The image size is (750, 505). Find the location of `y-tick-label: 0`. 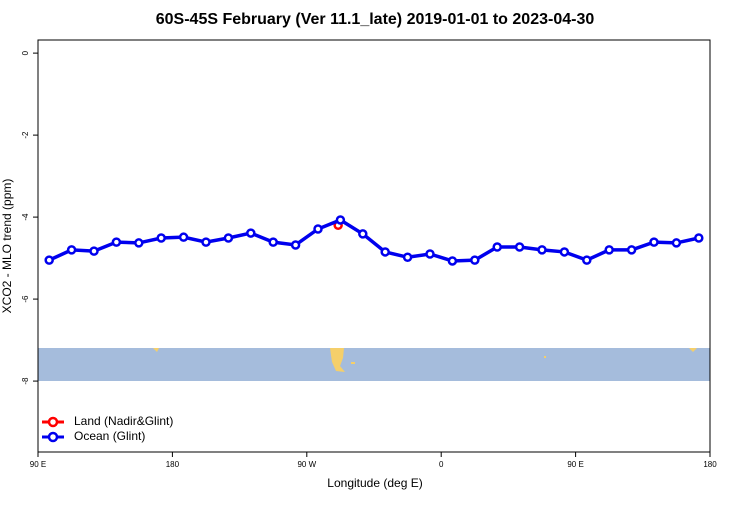

y-tick-label: 0 is located at coordinates (25, 52).